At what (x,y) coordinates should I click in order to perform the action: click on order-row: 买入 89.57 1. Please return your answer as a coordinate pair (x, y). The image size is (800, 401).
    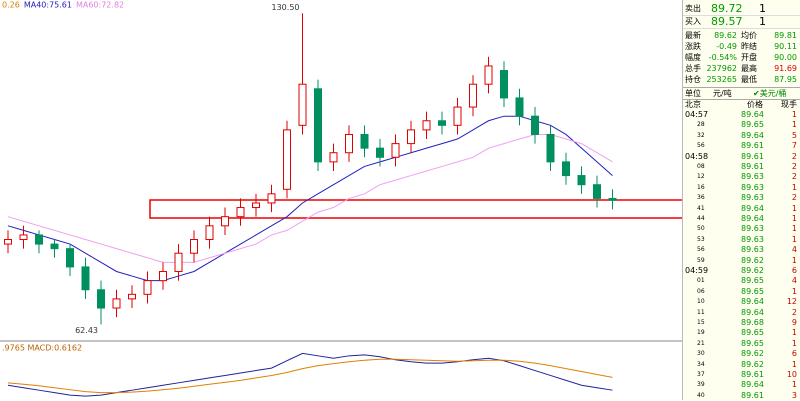
    Looking at the image, I should click on (741, 22).